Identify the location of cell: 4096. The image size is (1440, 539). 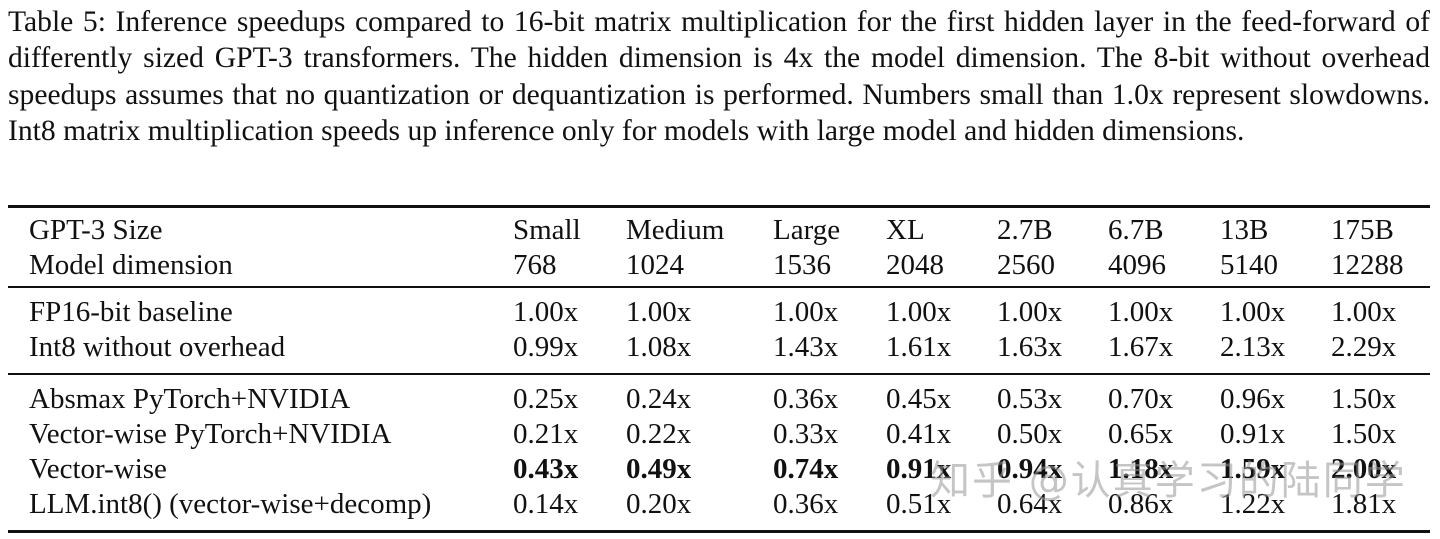
(1137, 265).